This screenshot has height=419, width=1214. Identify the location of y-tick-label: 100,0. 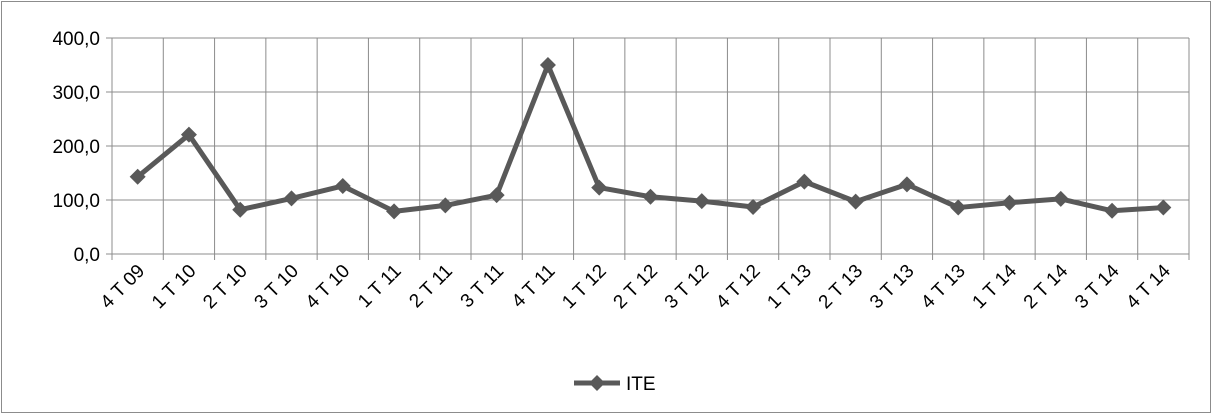
(76, 201).